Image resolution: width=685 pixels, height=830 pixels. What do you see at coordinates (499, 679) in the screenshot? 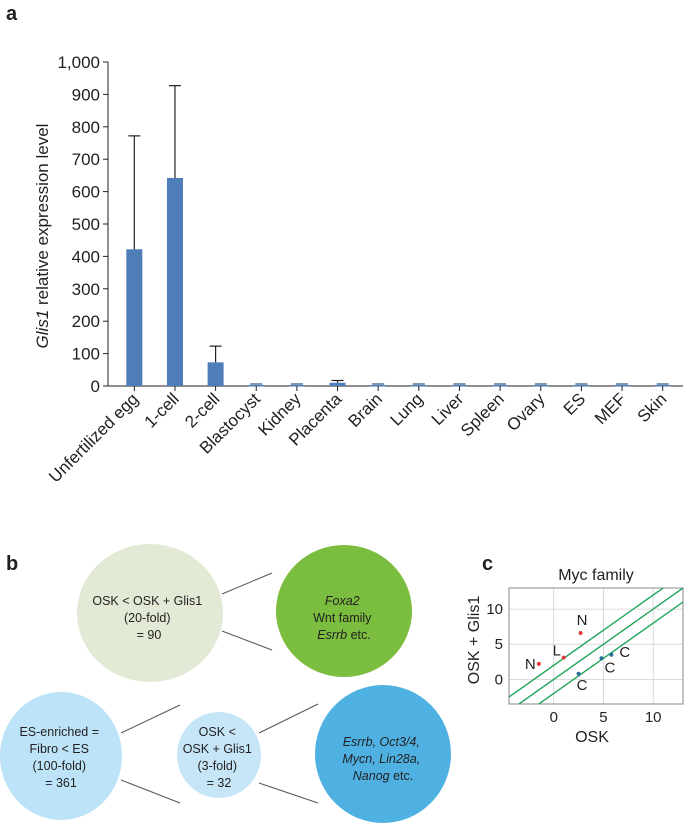
I see `scatter-y-tick-label: 0` at bounding box center [499, 679].